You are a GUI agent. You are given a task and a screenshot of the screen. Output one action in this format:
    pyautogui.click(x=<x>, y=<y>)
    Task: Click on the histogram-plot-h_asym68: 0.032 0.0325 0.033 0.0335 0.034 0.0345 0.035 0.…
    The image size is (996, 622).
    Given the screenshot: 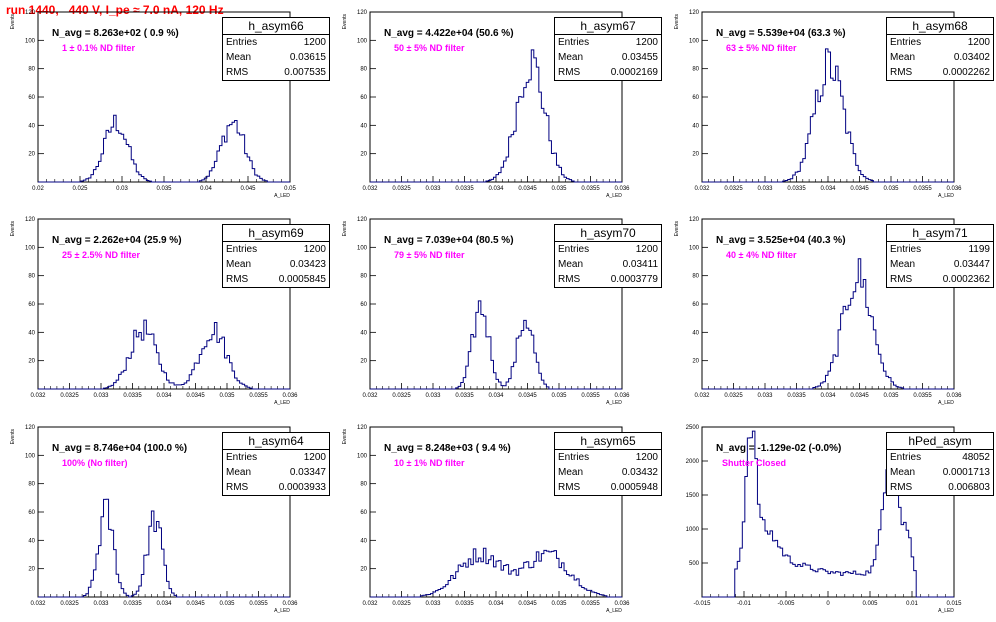 What is the action you would take?
    pyautogui.click(x=818, y=104)
    